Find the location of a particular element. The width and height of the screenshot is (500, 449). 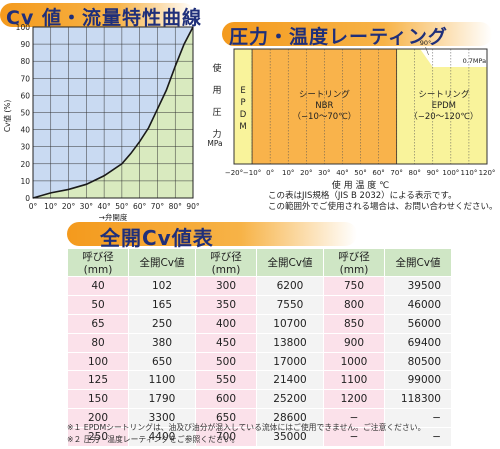

rating-x-tick-label: −10° is located at coordinates (252, 173).